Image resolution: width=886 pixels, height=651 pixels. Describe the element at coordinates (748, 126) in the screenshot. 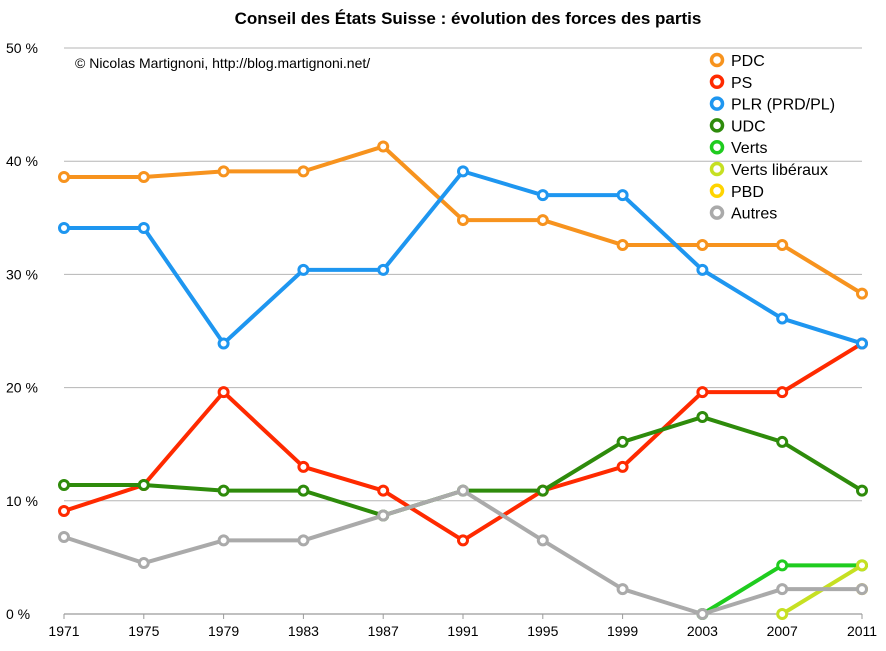

I see `legend-label: UDC` at that location.